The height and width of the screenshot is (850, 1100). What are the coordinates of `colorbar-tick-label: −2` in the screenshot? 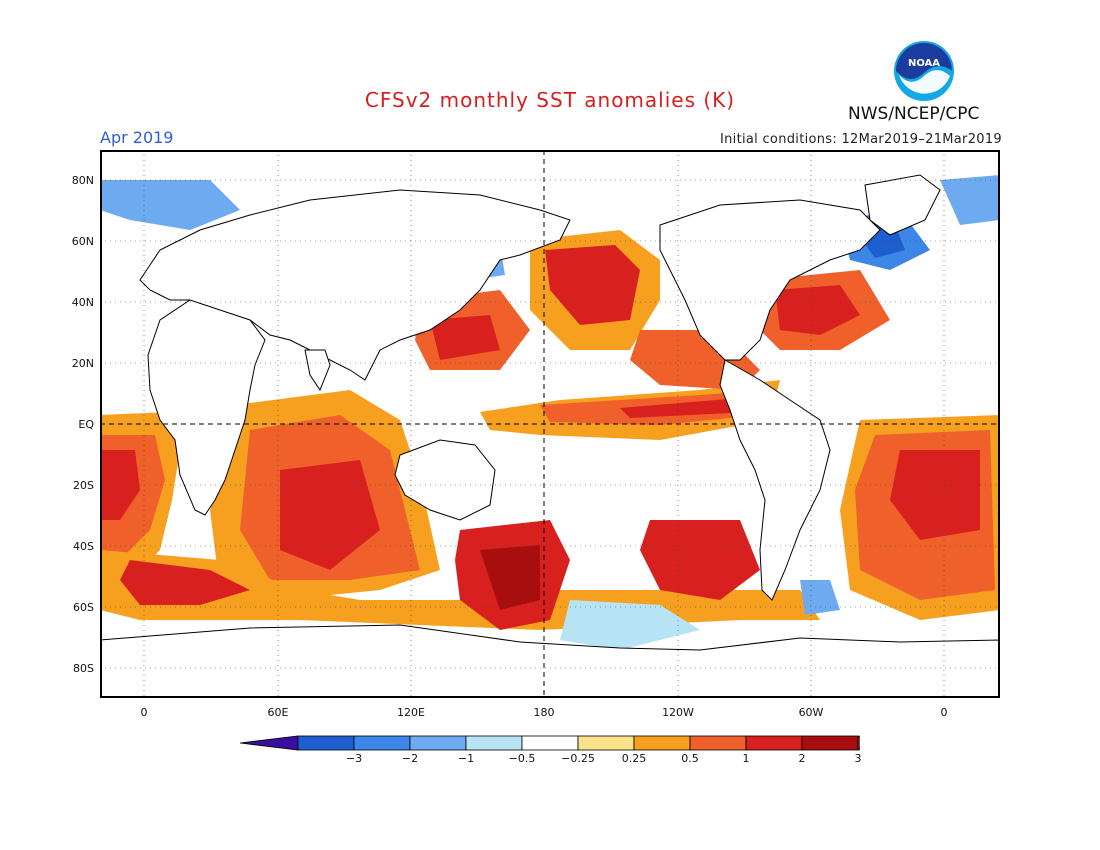 It's located at (410, 758).